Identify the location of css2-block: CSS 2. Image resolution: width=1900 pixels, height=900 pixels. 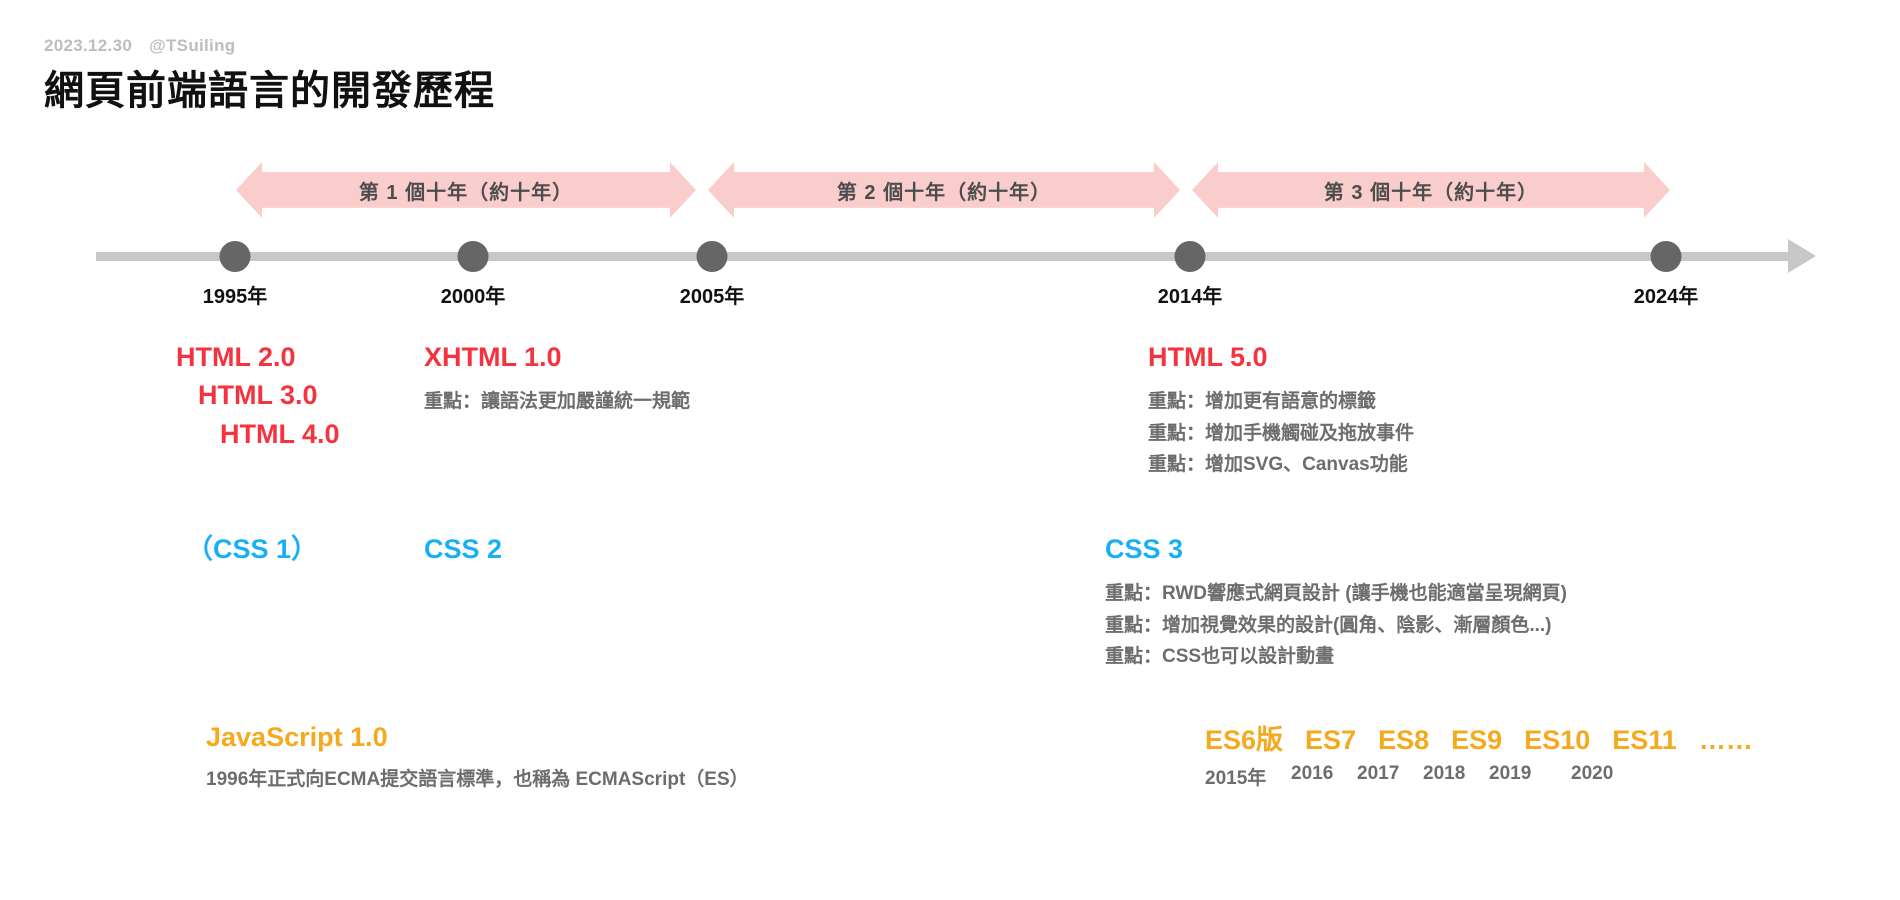
(463, 549).